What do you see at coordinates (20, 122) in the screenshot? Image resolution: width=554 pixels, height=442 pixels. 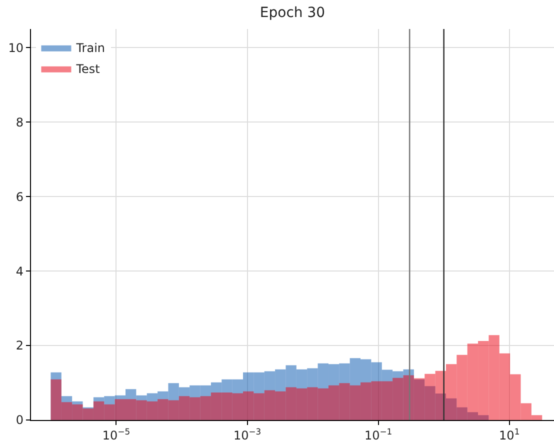 I see `y-tick-label: 8` at bounding box center [20, 122].